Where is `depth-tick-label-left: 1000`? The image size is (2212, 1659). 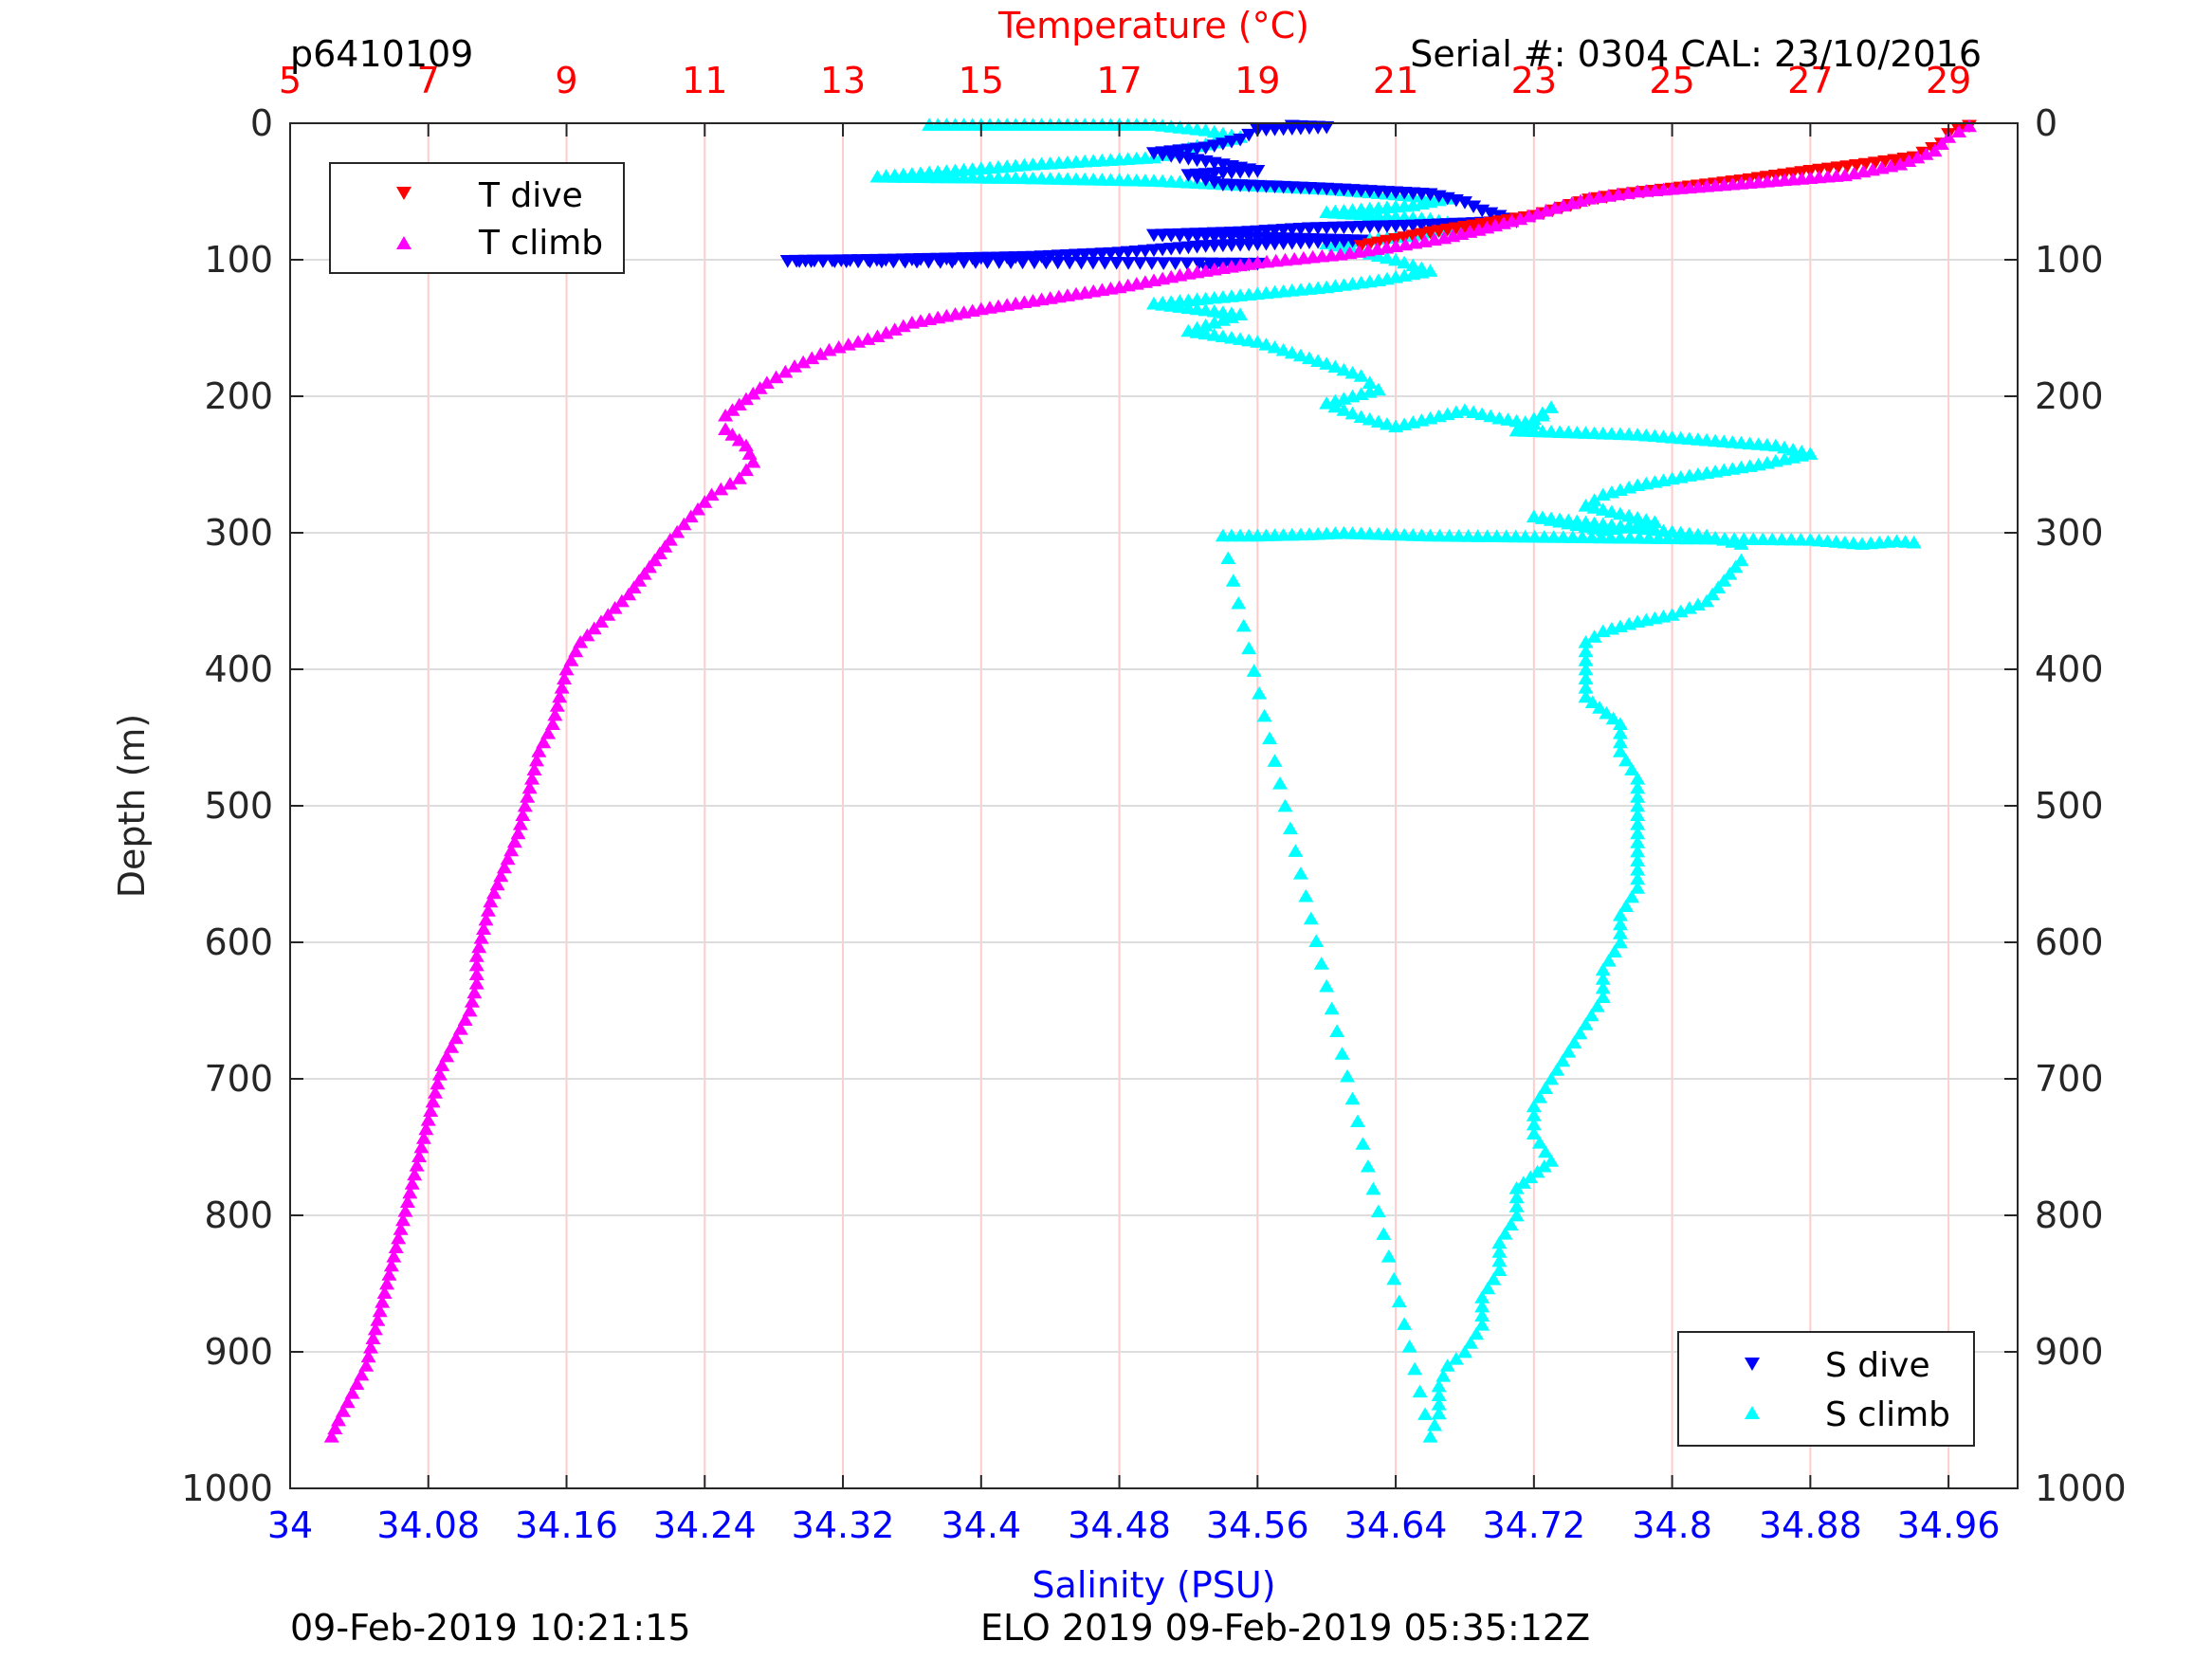
depth-tick-label-left: 1000 is located at coordinates (227, 1488).